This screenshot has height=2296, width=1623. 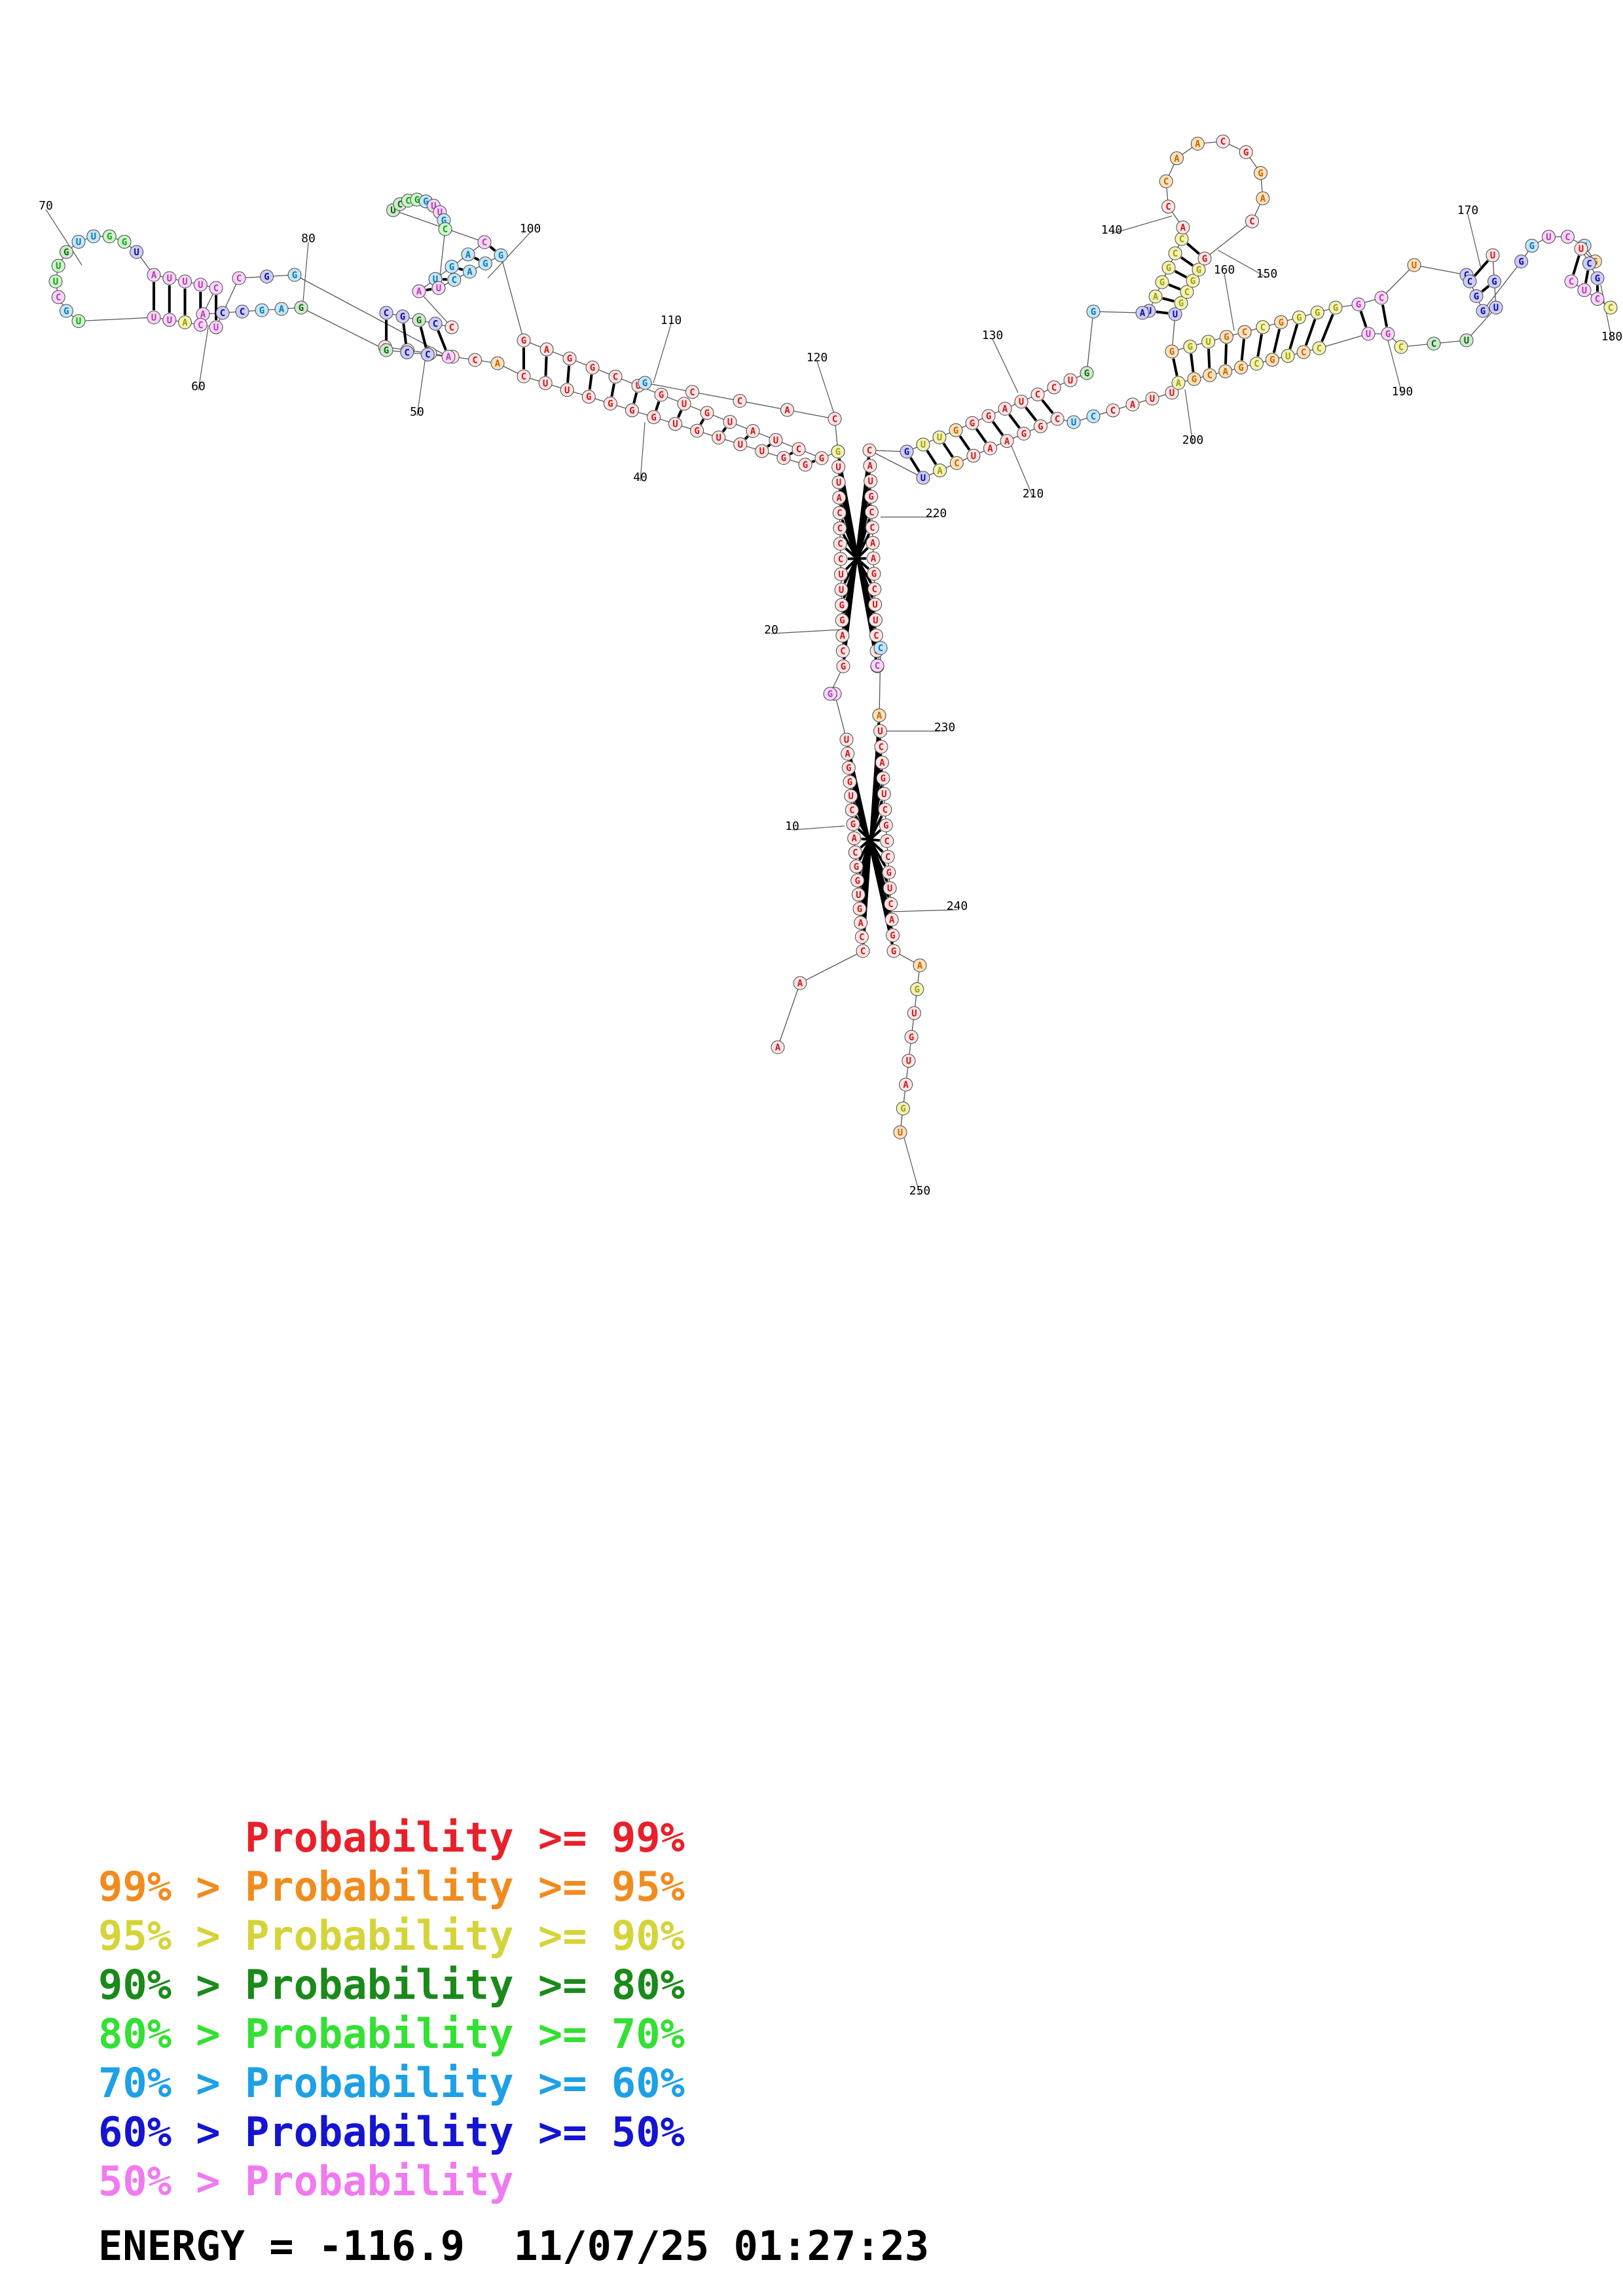 What do you see at coordinates (1033, 494) in the screenshot?
I see `position-label: 210` at bounding box center [1033, 494].